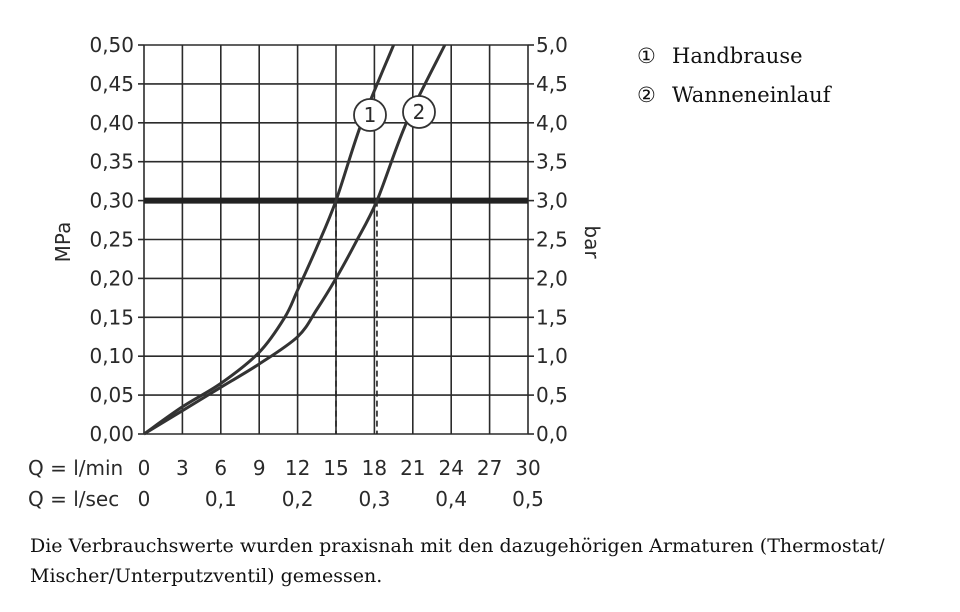  I want to click on curve-marker-label-2: 2, so click(419, 112).